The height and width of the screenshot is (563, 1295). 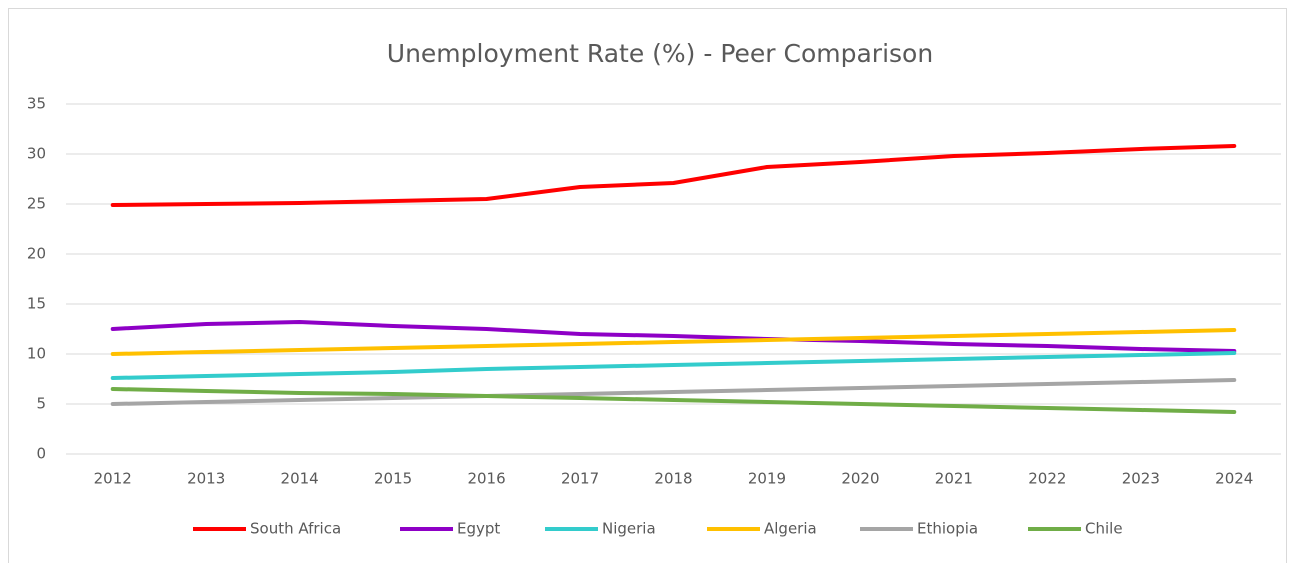 What do you see at coordinates (41, 454) in the screenshot?
I see `y-tick-label: 0` at bounding box center [41, 454].